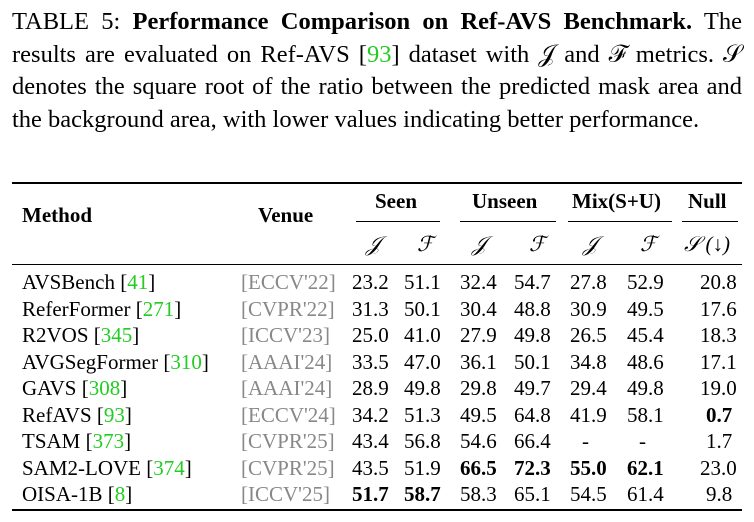 This screenshot has width=754, height=522. Describe the element at coordinates (373, 244) in the screenshot. I see `subheader-seen-j: 𝒥` at that location.